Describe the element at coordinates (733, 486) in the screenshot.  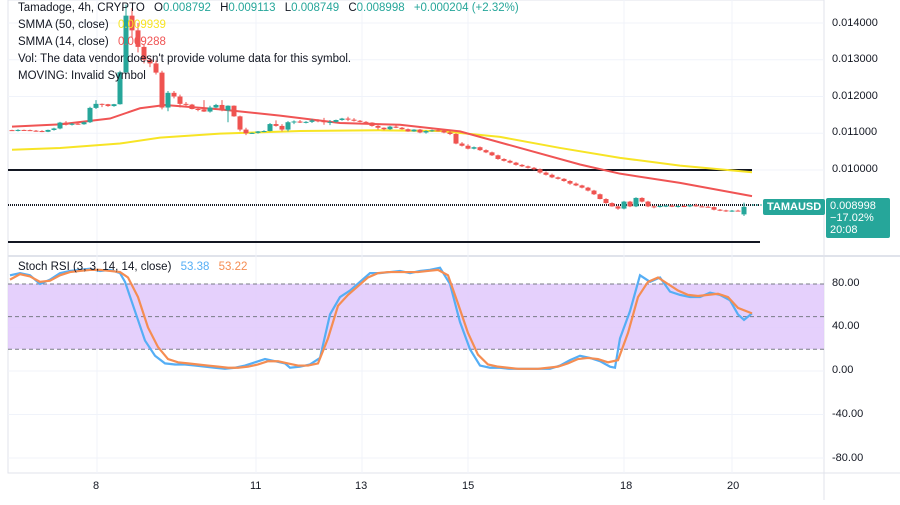
I see `time-tick: 20` at that location.